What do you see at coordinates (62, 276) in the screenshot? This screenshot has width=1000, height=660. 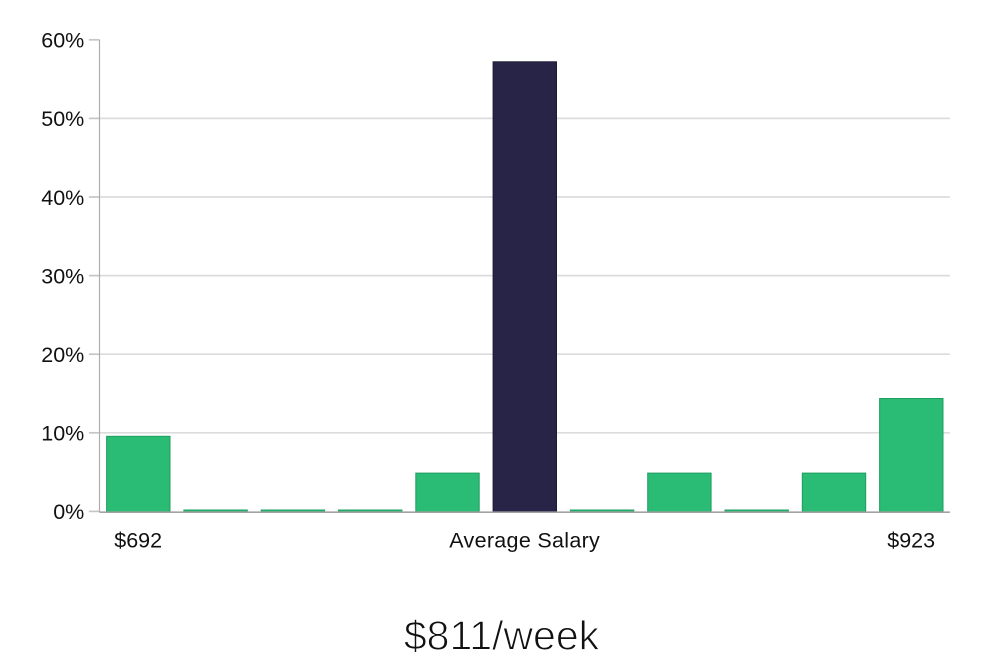 I see `svg-text: 30%` at bounding box center [62, 276].